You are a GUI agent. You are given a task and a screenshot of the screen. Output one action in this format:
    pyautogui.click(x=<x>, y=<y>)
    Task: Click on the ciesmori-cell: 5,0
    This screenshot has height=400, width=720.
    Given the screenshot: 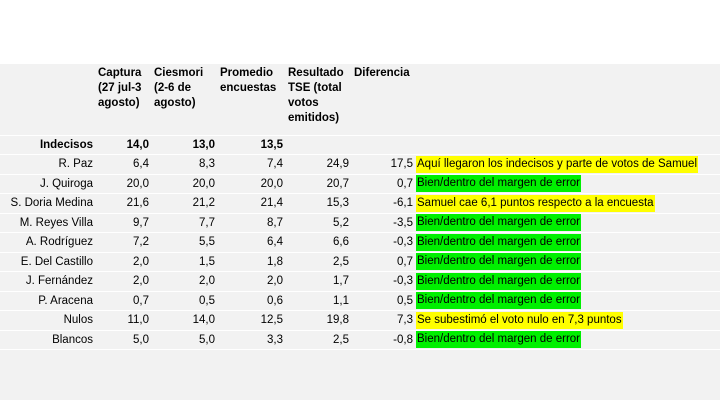 What is the action you would take?
    pyautogui.click(x=185, y=340)
    